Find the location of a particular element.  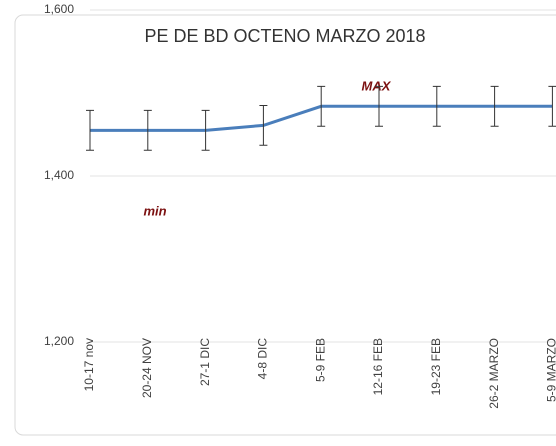

annotation: min is located at coordinates (154, 210).